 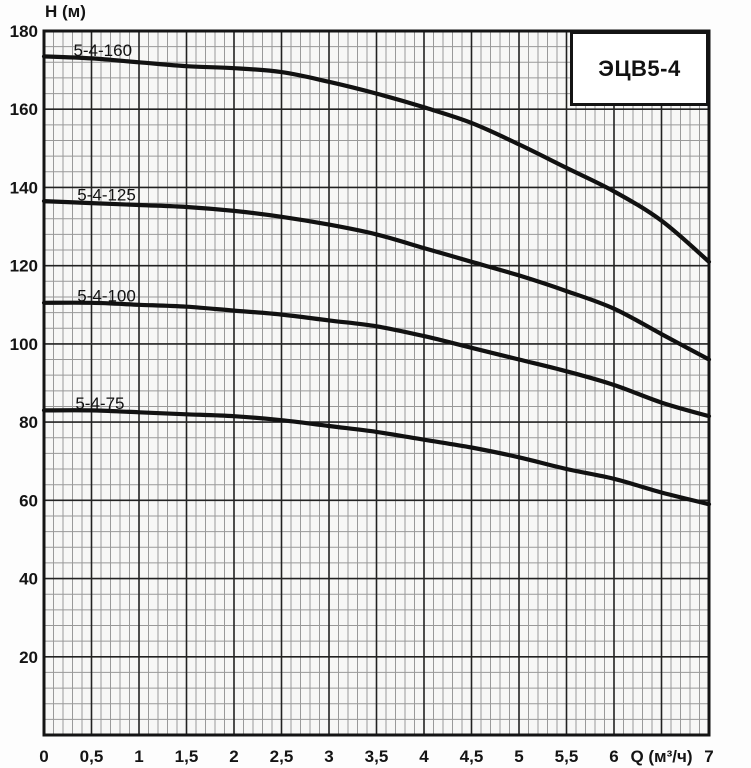 I want to click on y-tick-label: 180, so click(x=24, y=31).